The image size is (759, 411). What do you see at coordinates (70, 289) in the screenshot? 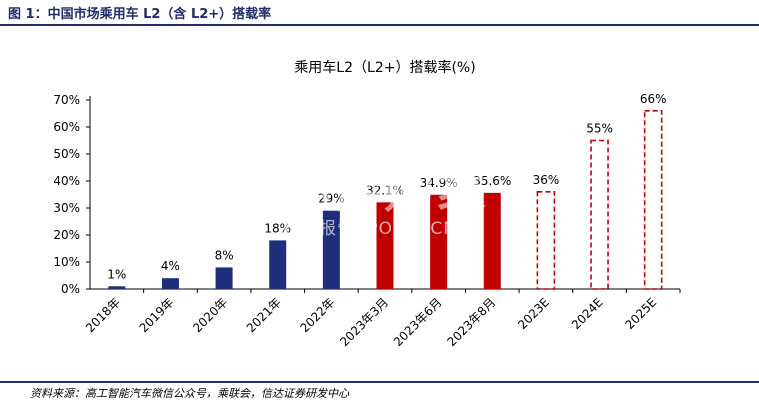
I see `y-tick-label: 0%` at bounding box center [70, 289].